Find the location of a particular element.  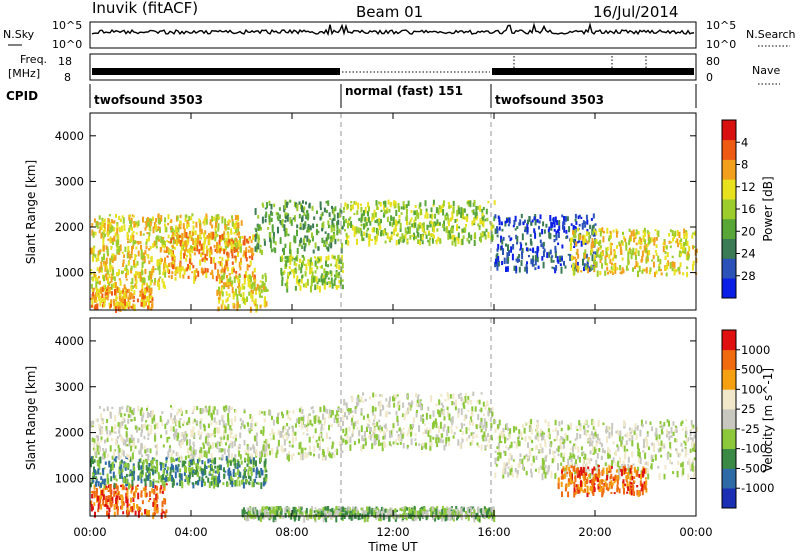

power-colorbar-swatch is located at coordinates (729, 189).